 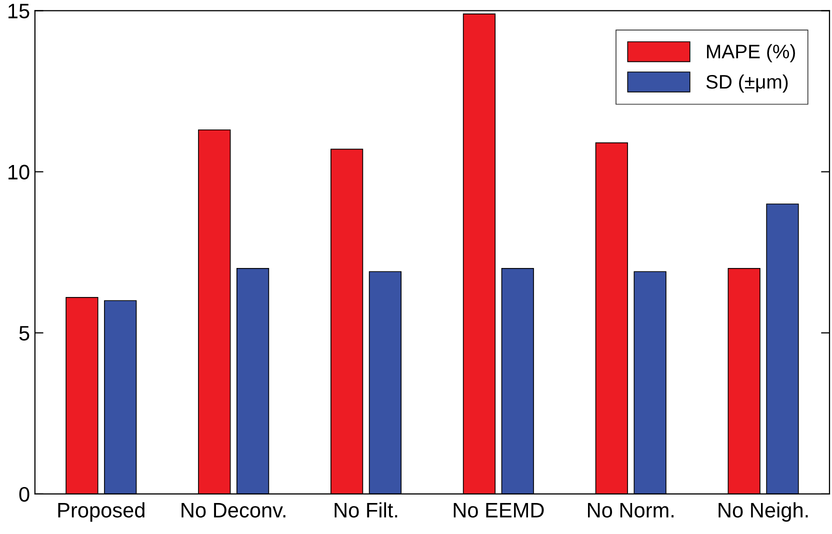 I want to click on y-tick-label: 0, so click(x=24, y=494).